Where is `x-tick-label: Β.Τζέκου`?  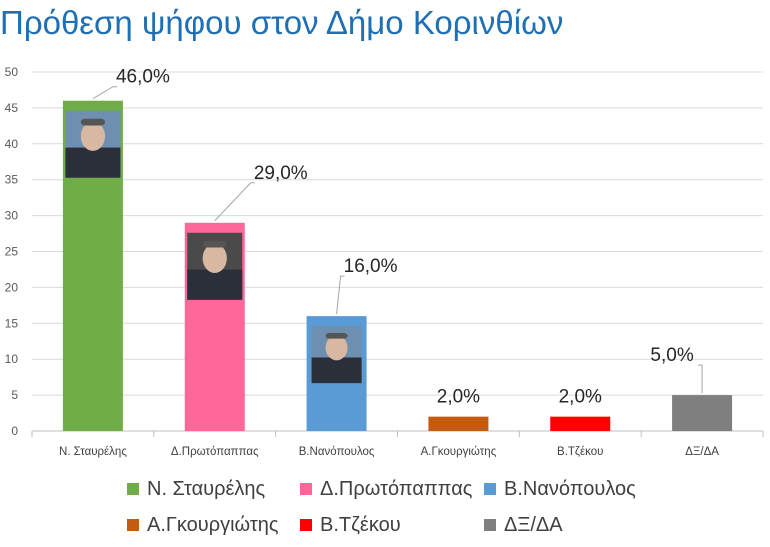
x-tick-label: Β.Τζέκου is located at coordinates (580, 452).